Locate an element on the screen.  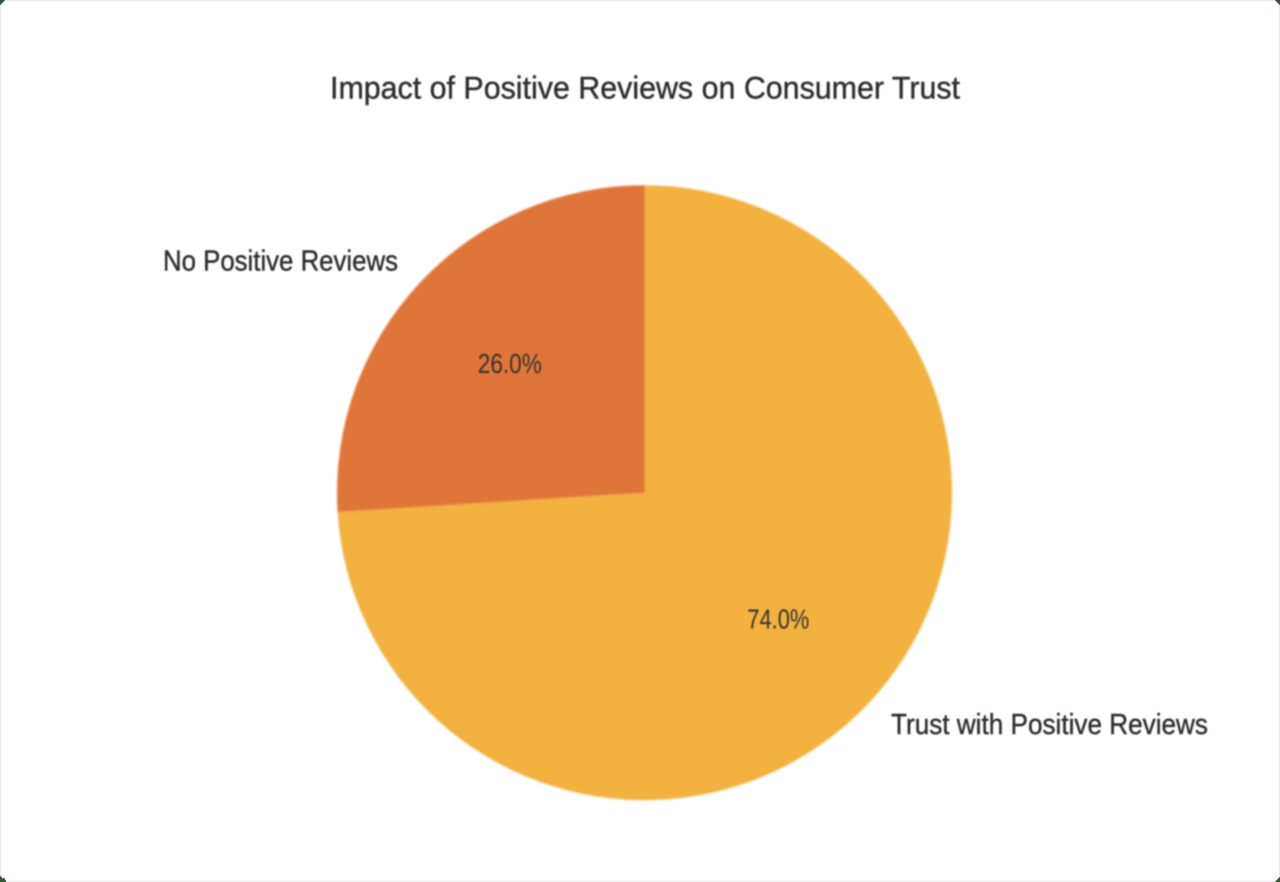
svg-text: 74.0% is located at coordinates (778, 619).